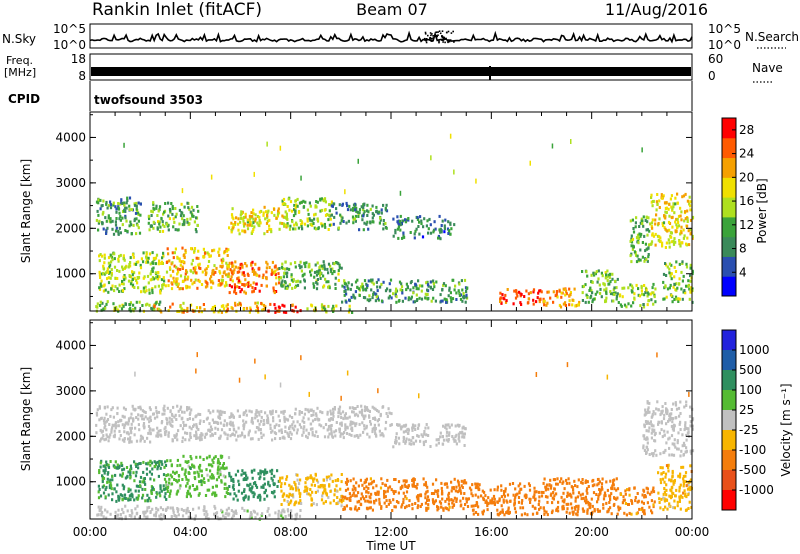 The width and height of the screenshot is (800, 554). Describe the element at coordinates (391, 67) in the screenshot. I see `freq-strip-frame` at that location.